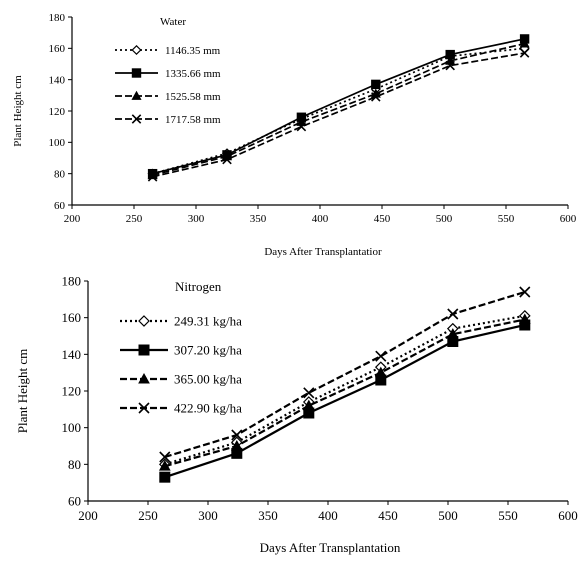 Image resolution: width=581 pixels, height=567 pixels. Describe the element at coordinates (72, 317) in the screenshot. I see `chart2-y-tick-label-6: 160` at that location.